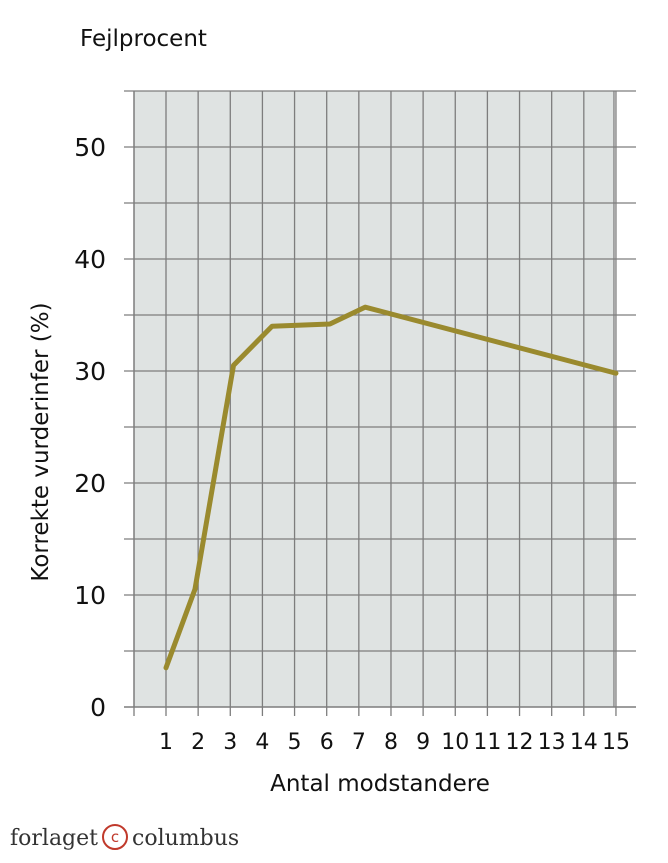  What do you see at coordinates (90, 371) in the screenshot?
I see `y-tick-label-30: 30` at bounding box center [90, 371].